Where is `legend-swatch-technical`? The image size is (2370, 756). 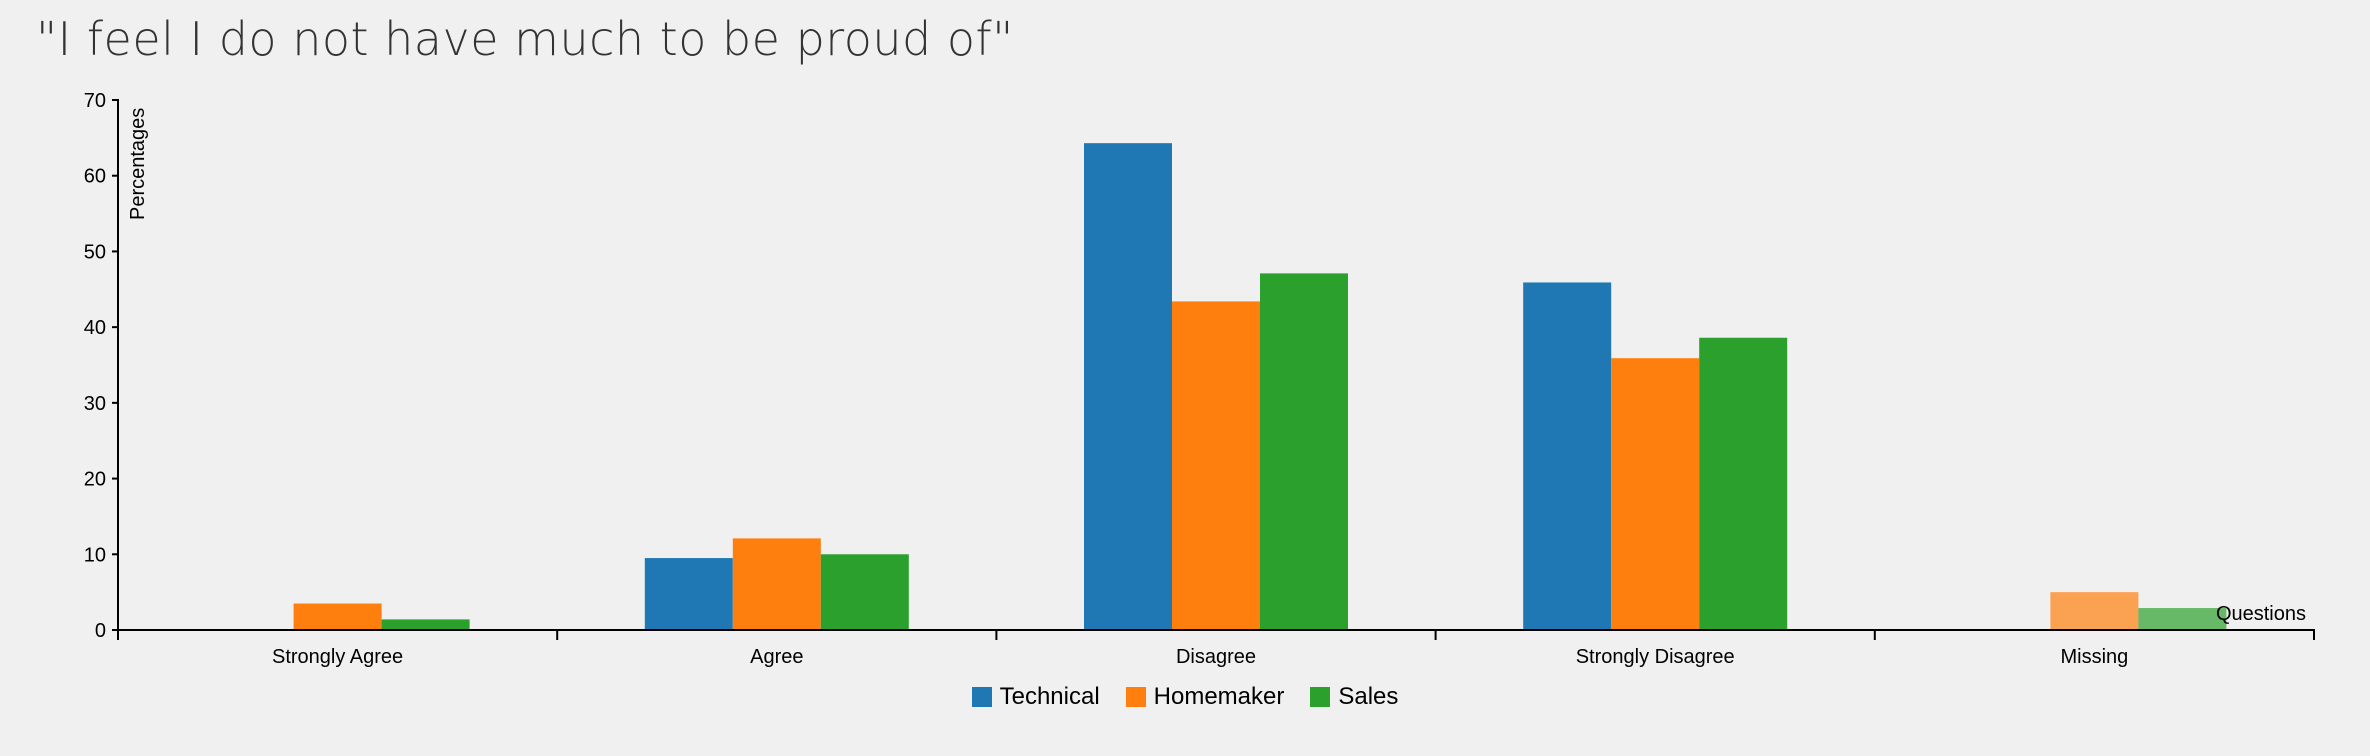
legend-swatch-technical is located at coordinates (981, 697).